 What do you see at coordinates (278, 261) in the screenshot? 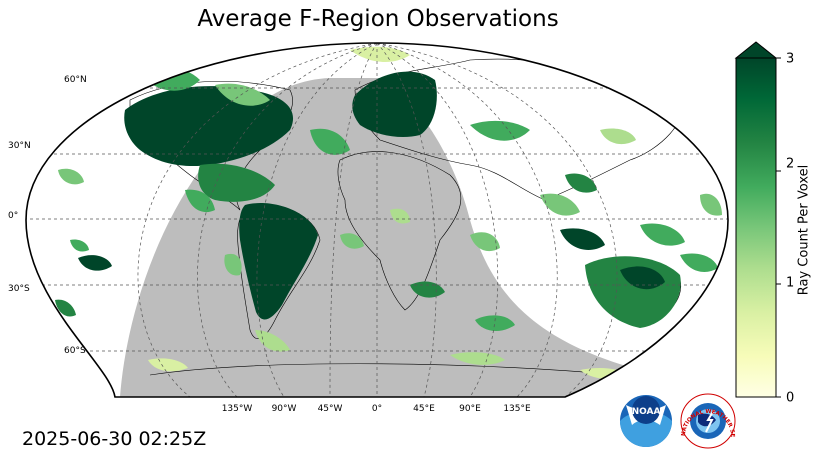
I see `coverage-south-america` at bounding box center [278, 261].